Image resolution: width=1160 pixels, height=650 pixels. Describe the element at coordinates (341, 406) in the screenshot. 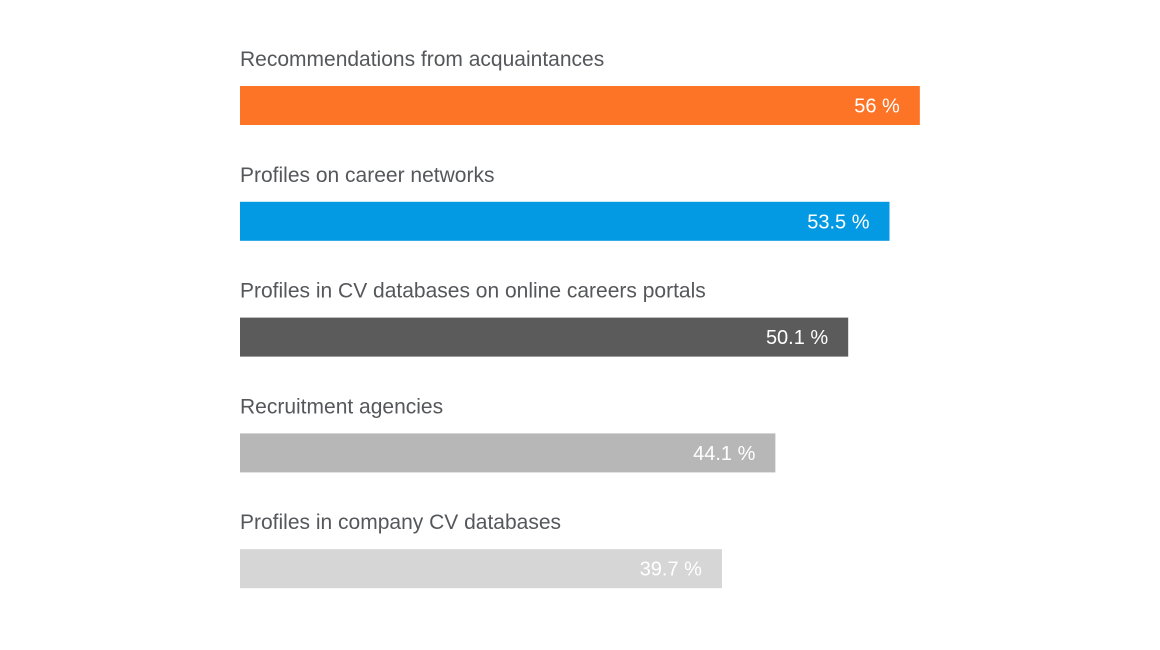

I see `category-label: Recruitment agencies` at that location.